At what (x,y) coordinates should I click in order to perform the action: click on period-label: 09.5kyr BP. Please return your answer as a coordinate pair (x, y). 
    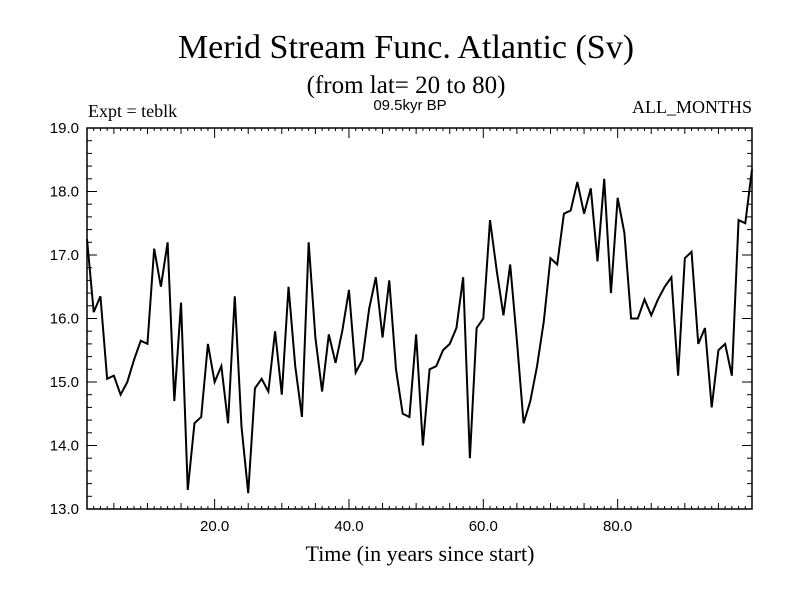
    Looking at the image, I should click on (409, 105).